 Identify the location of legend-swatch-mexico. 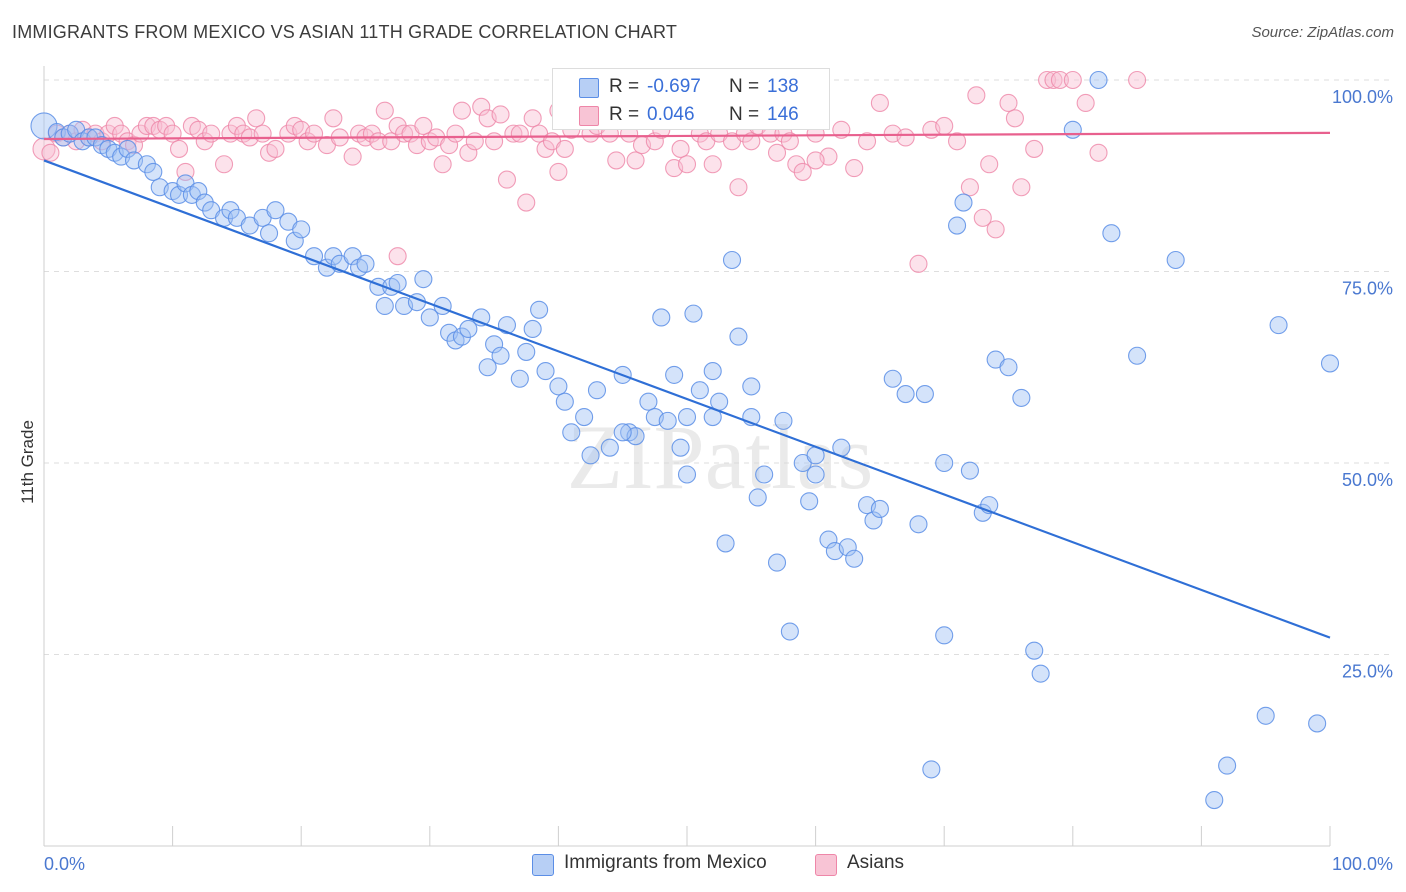
(543, 865).